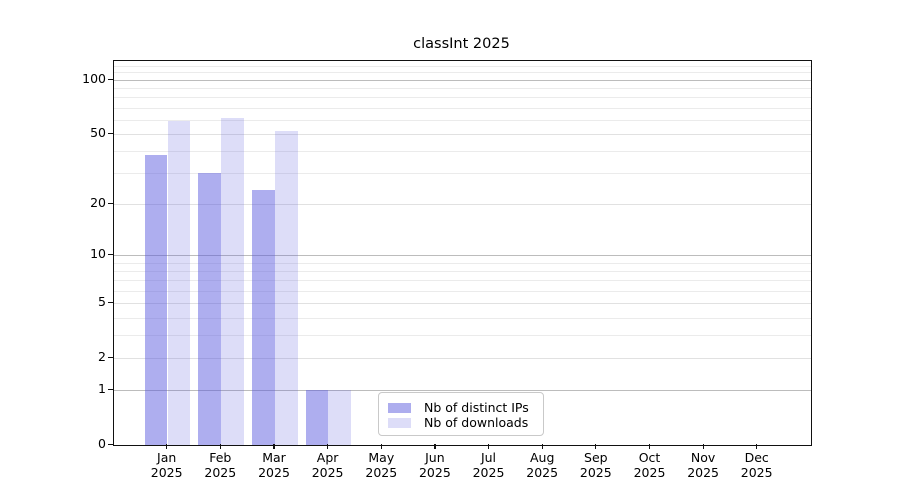 This screenshot has height=500, width=900. Describe the element at coordinates (461, 44) in the screenshot. I see `chart-title: classInt 2025` at that location.